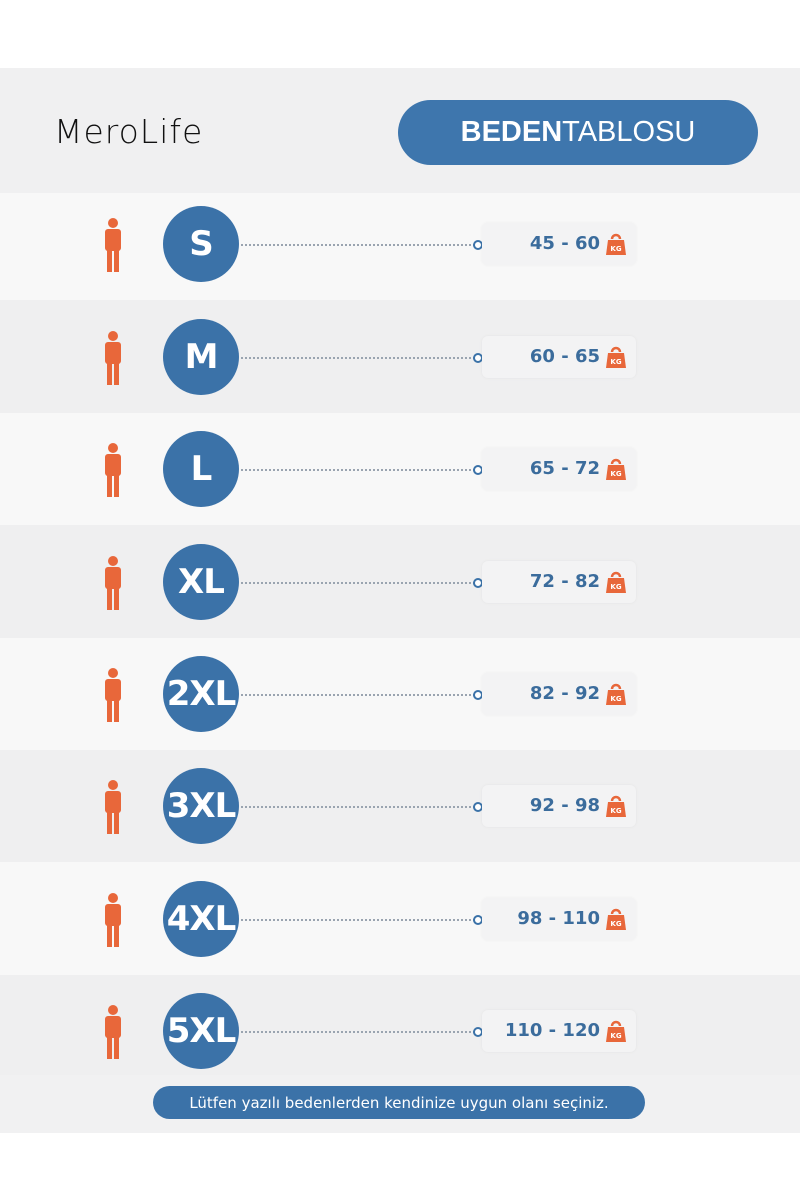  I want to click on weight-range-box: 110 - 120 KG, so click(559, 1031).